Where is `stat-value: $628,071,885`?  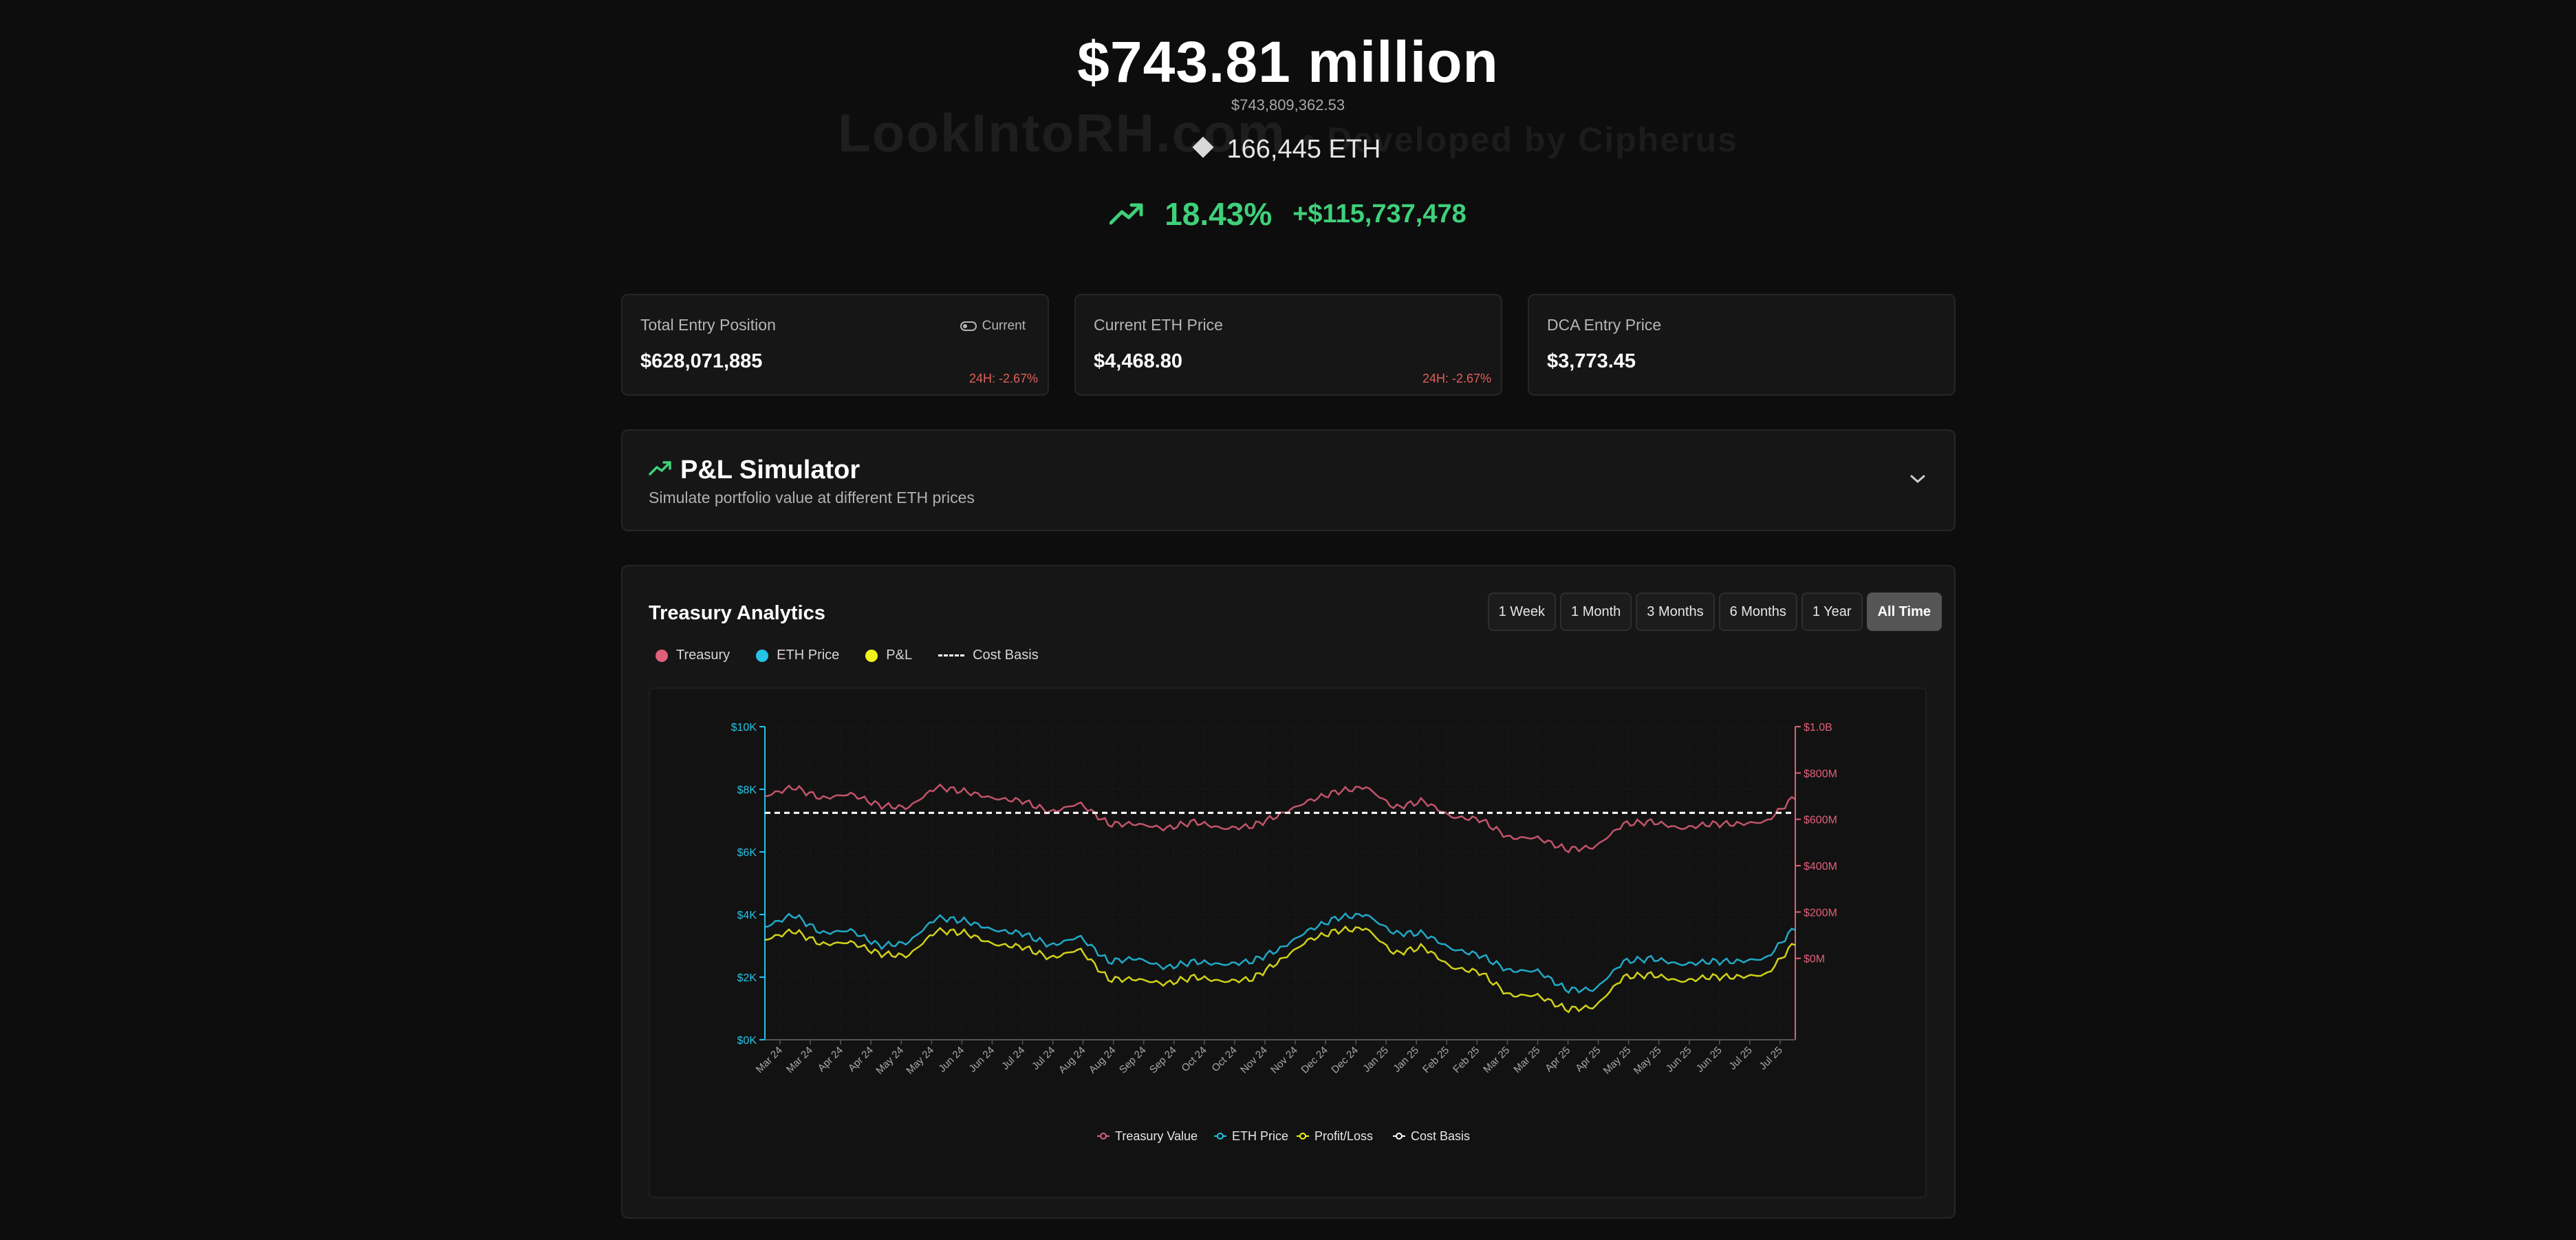
stat-value: $628,071,885 is located at coordinates (701, 361).